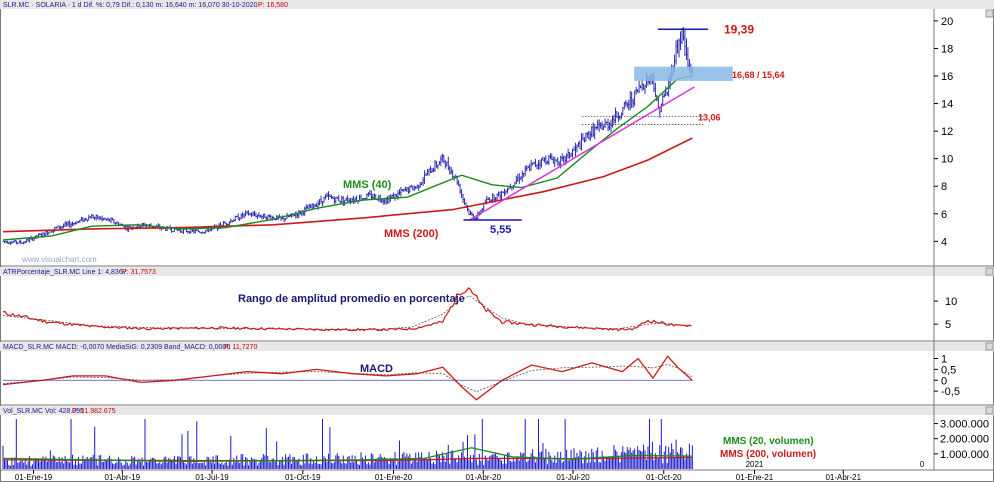 The width and height of the screenshot is (994, 482). Describe the element at coordinates (964, 440) in the screenshot. I see `vol-y-tick-label: 2.000.000` at that location.